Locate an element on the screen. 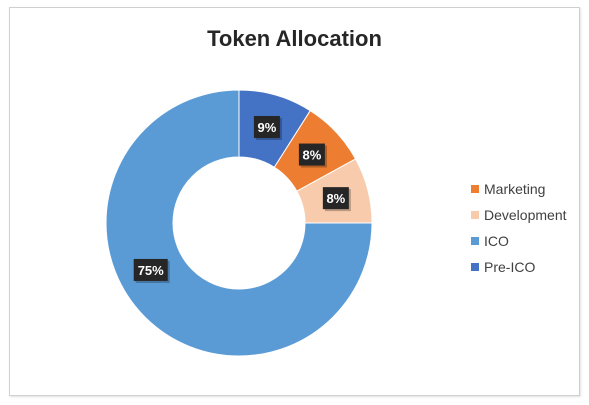  legend-label: Marketing is located at coordinates (515, 189).